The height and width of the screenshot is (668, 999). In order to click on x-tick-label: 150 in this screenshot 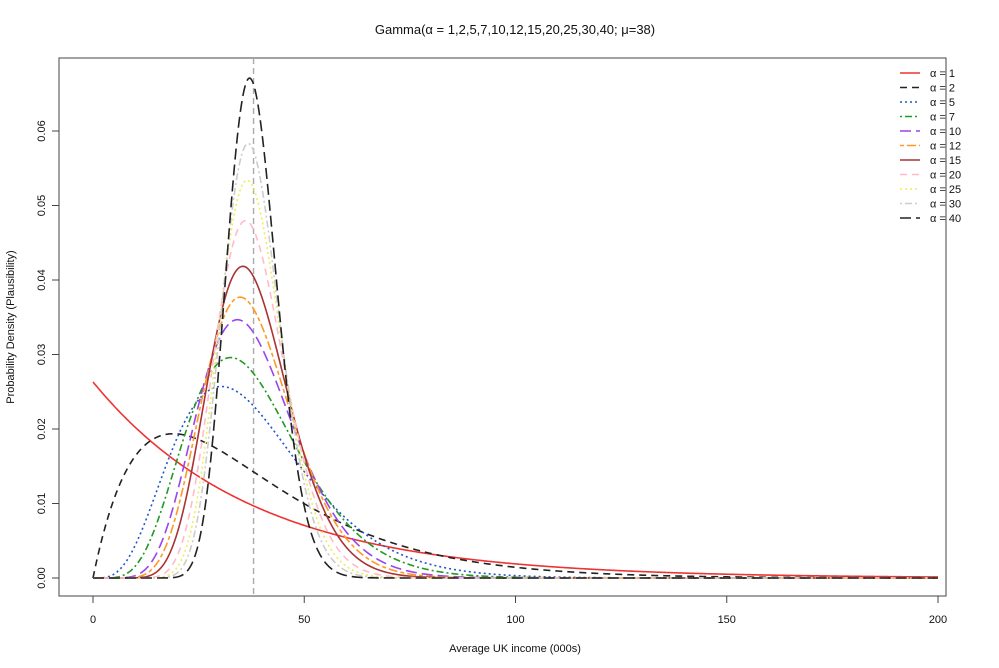, I will do `click(727, 620)`.